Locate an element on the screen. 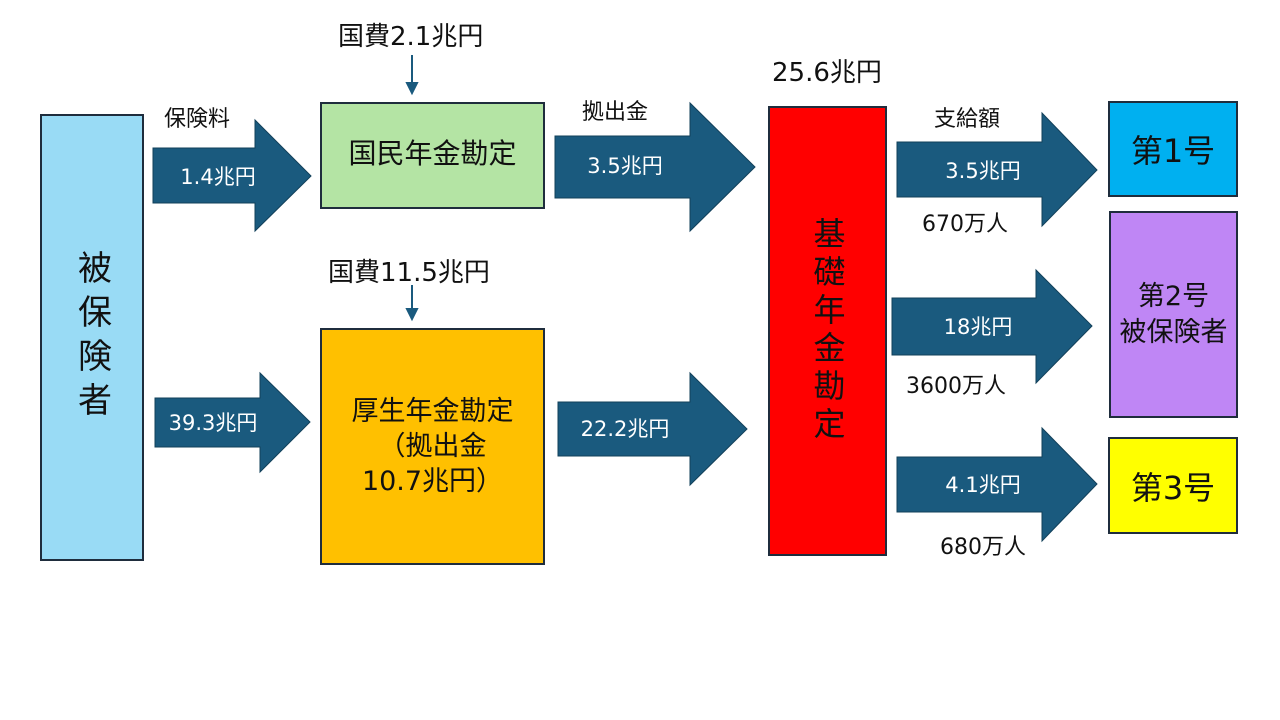  state-funds-employees-arrowhead-icon is located at coordinates (412, 315).